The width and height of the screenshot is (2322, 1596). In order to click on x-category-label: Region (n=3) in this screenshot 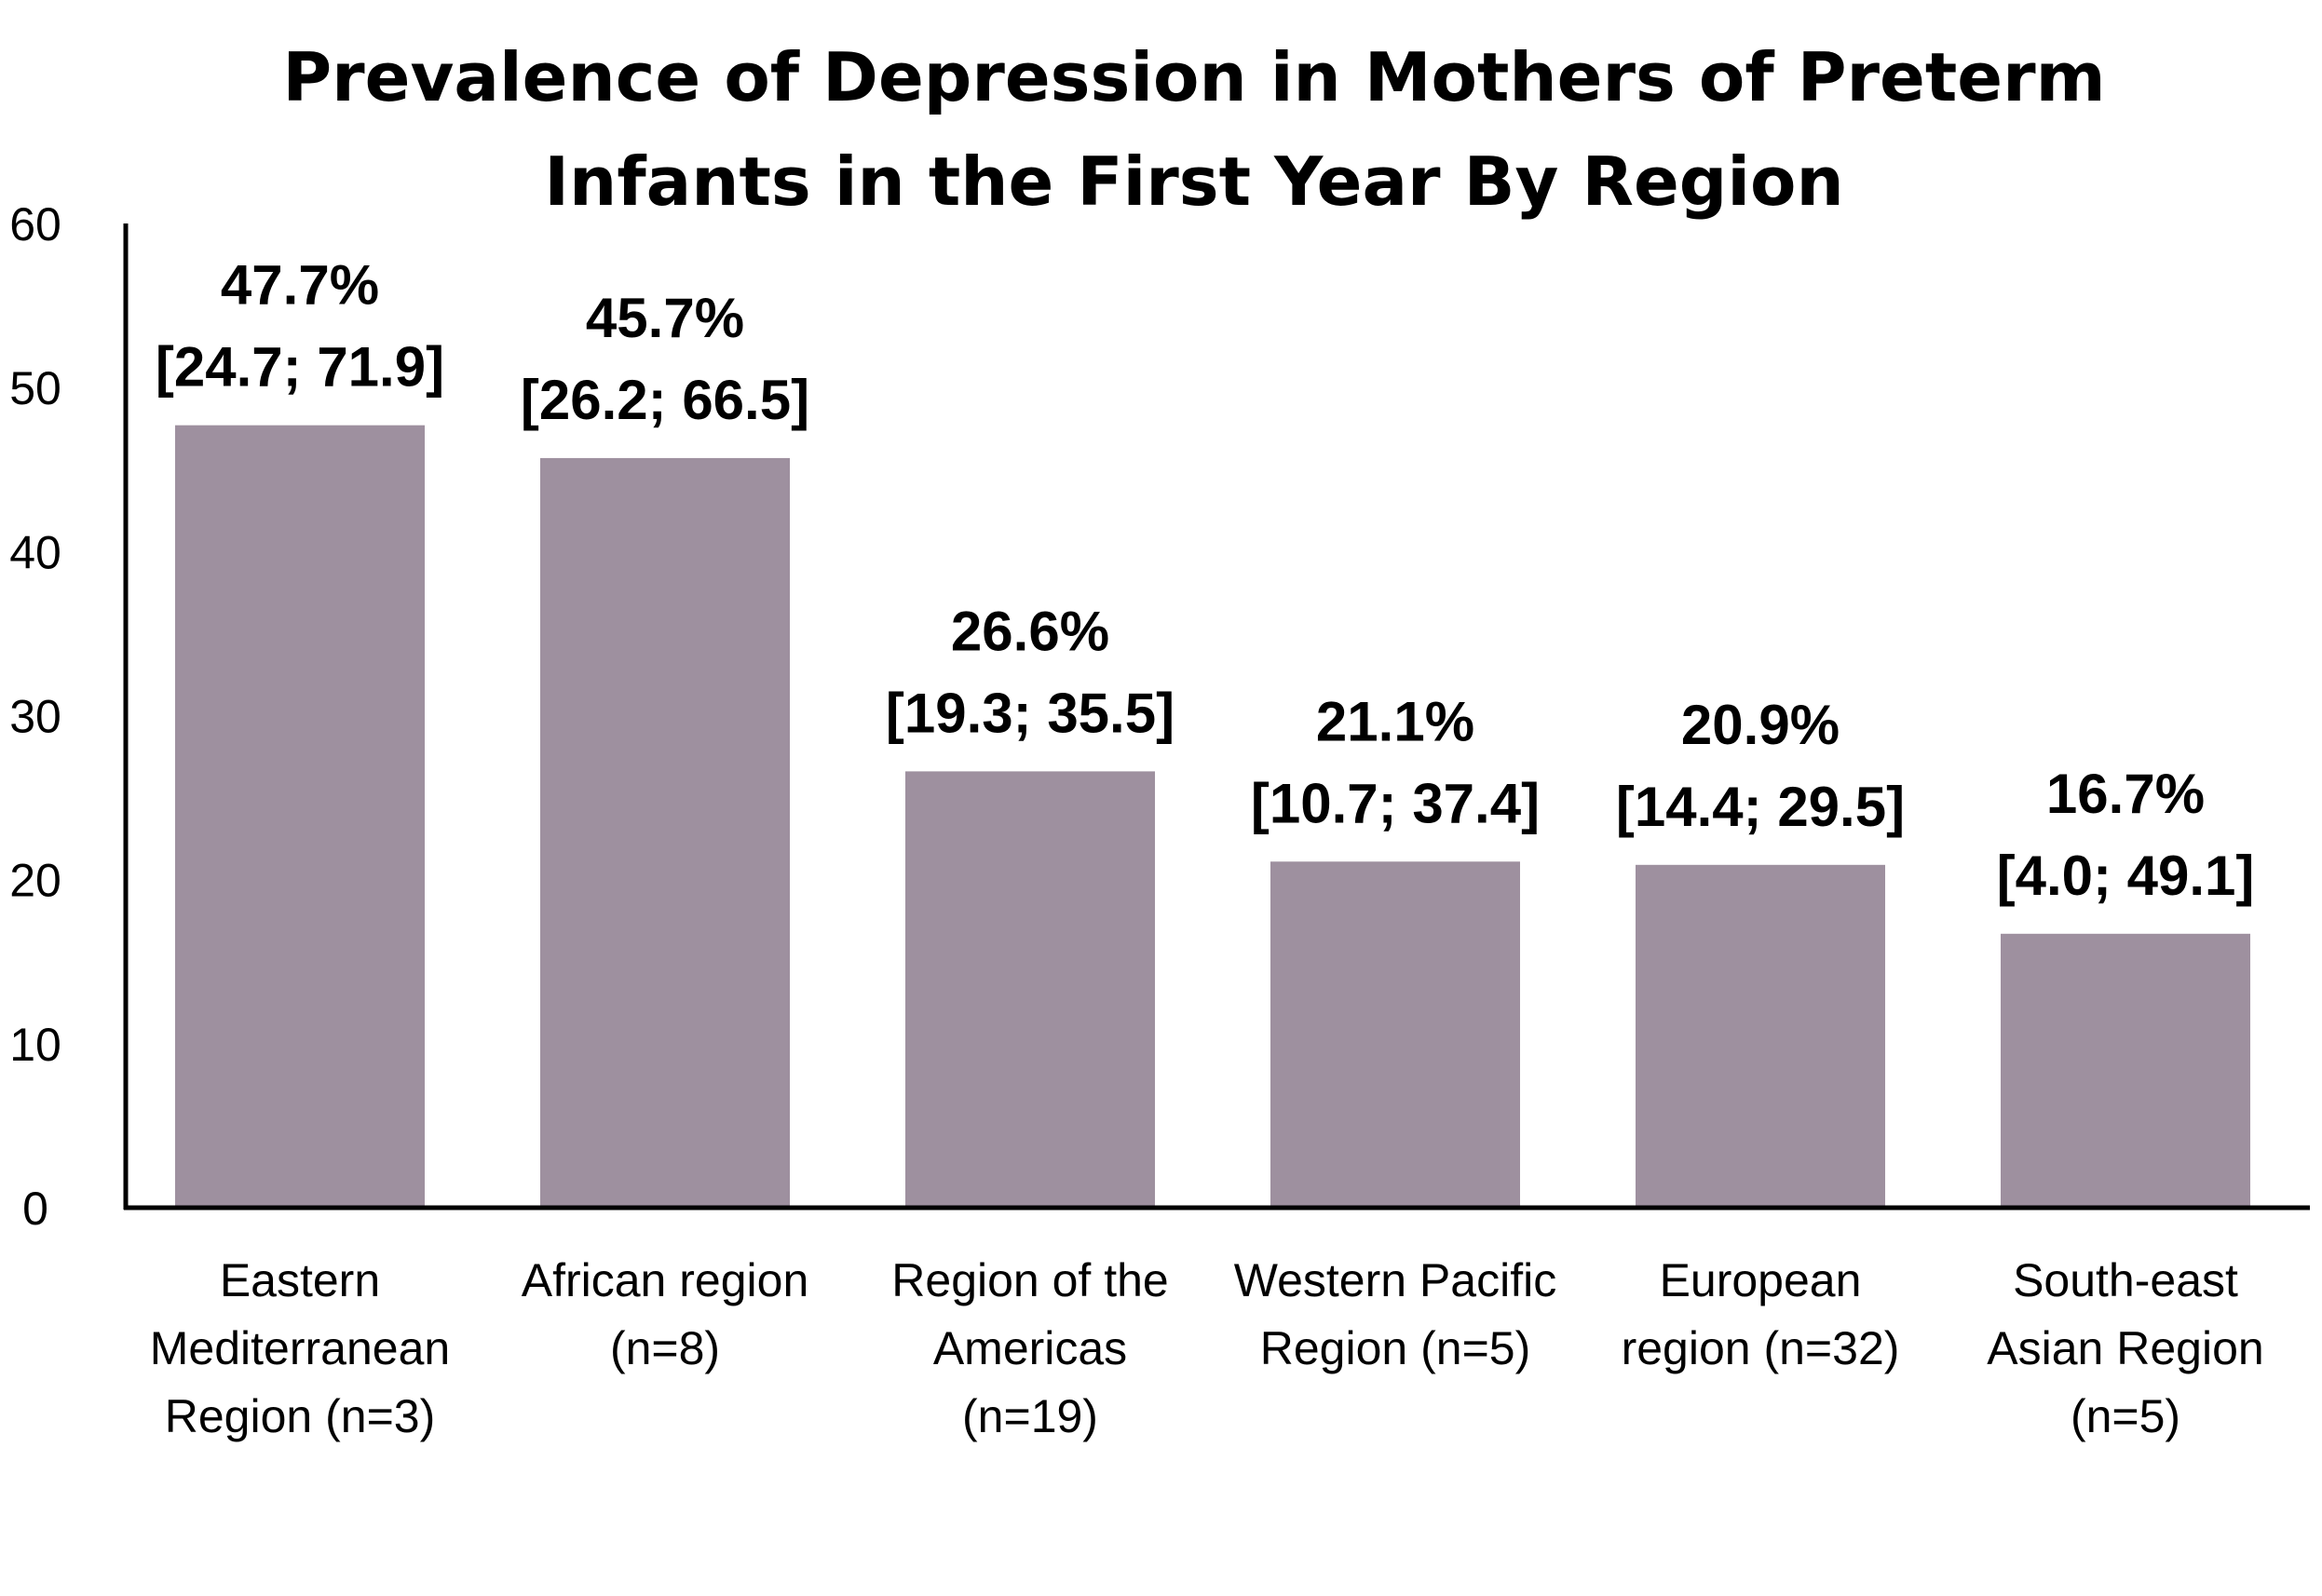, I will do `click(300, 1416)`.